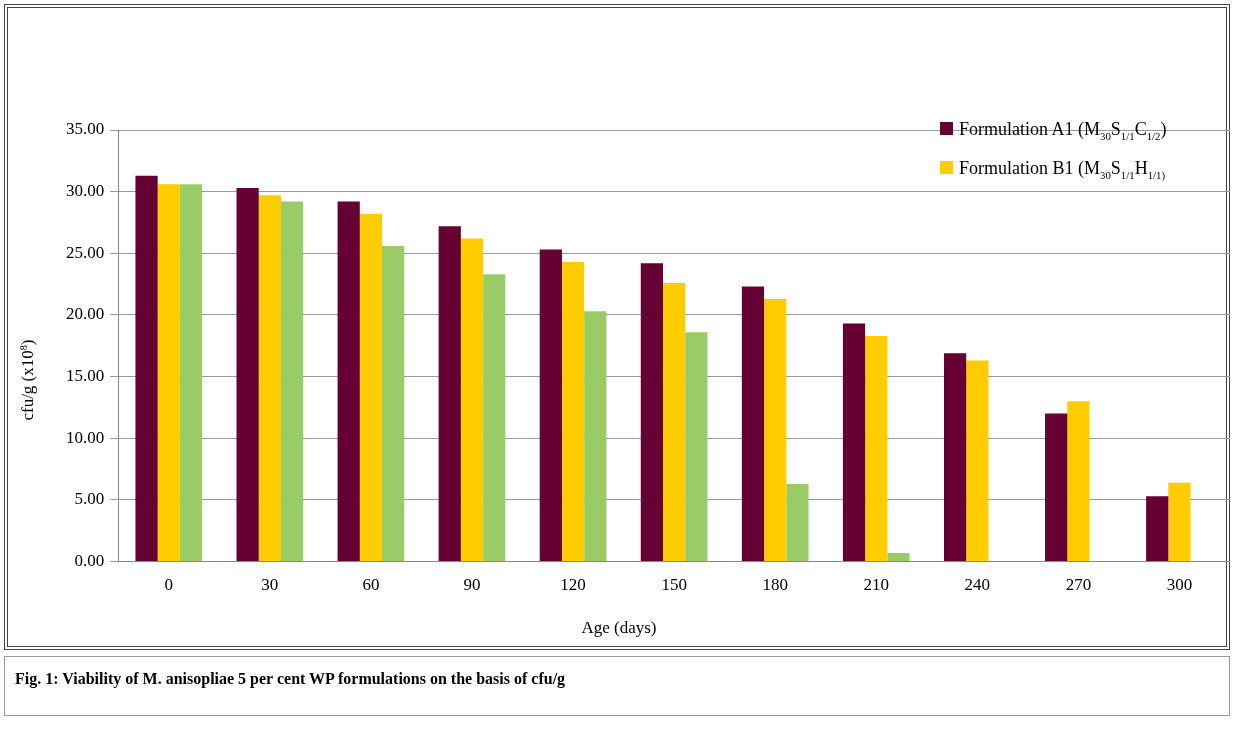 This screenshot has width=1238, height=742. Describe the element at coordinates (85, 129) in the screenshot. I see `y-tick-label: 35.00` at that location.